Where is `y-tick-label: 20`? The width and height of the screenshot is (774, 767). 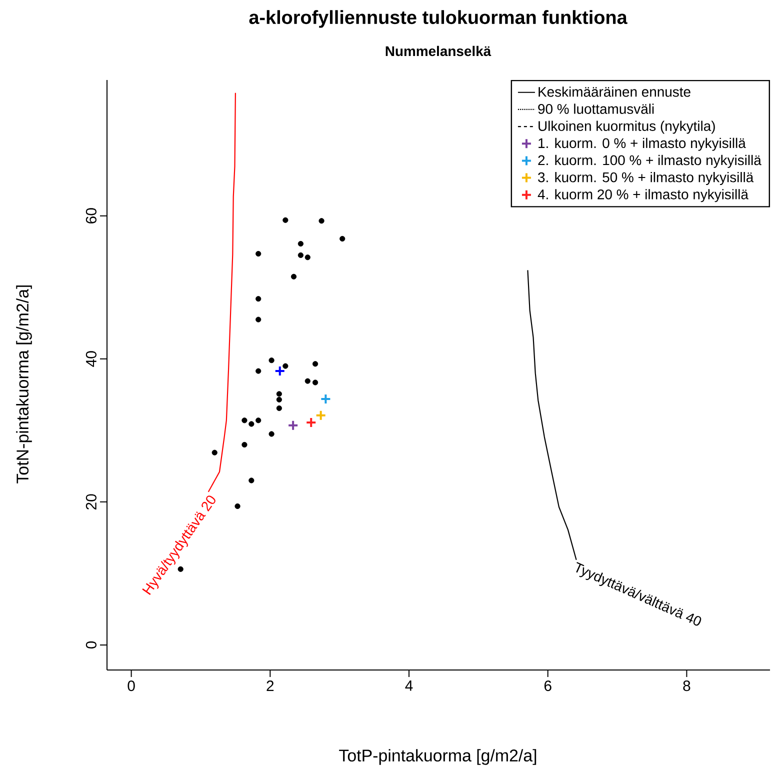 y-tick-label: 20 is located at coordinates (91, 502).